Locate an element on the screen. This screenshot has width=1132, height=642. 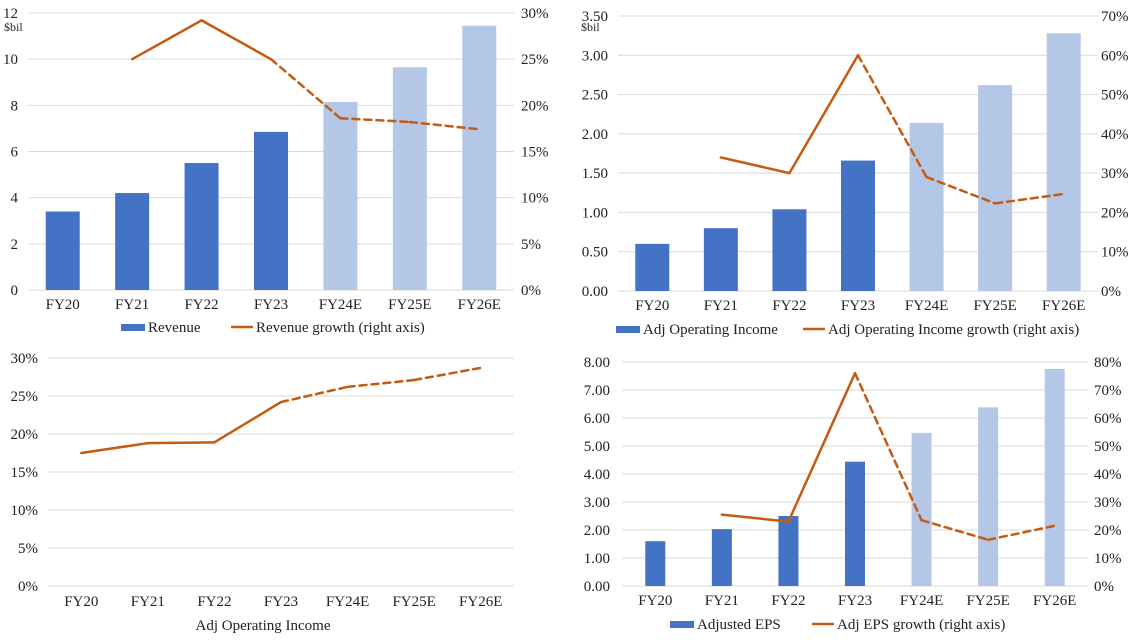
adj-operating-income-right-tick-label: 60% is located at coordinates (1115, 56).